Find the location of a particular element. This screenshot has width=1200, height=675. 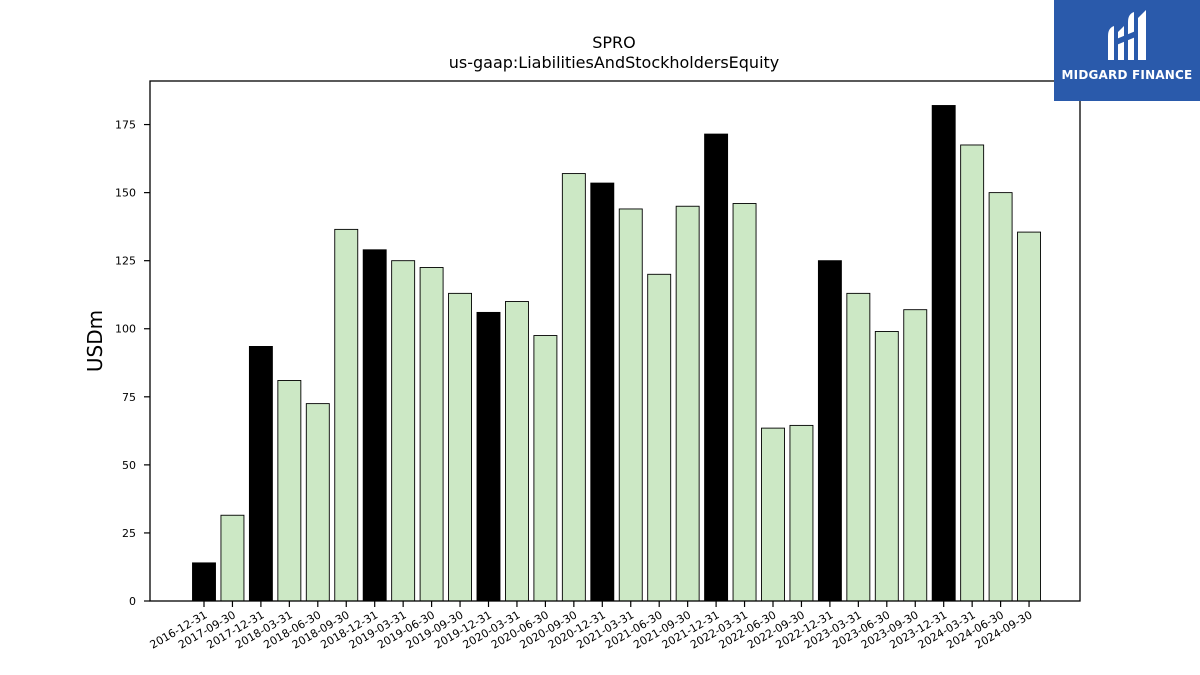

logo-text: MIDGARD FINANCE is located at coordinates (1127, 75).